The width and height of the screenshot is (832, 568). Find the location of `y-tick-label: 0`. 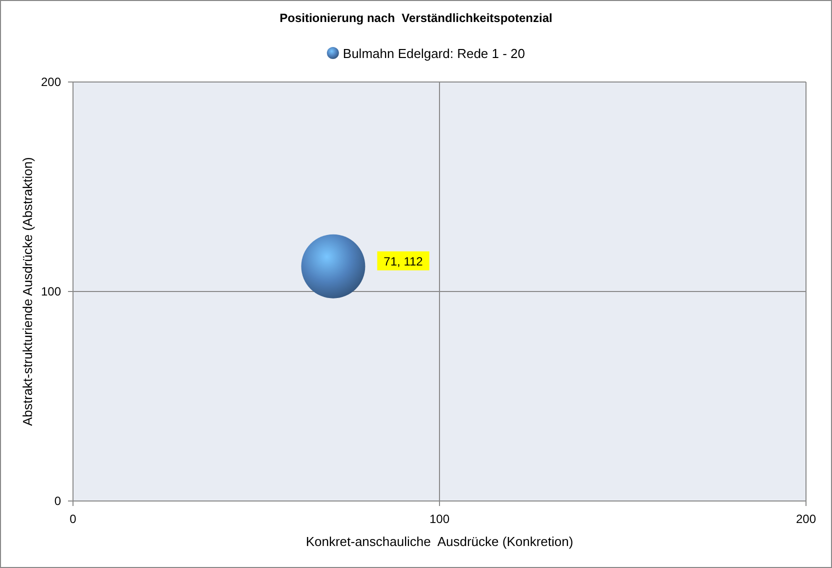

y-tick-label: 0 is located at coordinates (58, 501).